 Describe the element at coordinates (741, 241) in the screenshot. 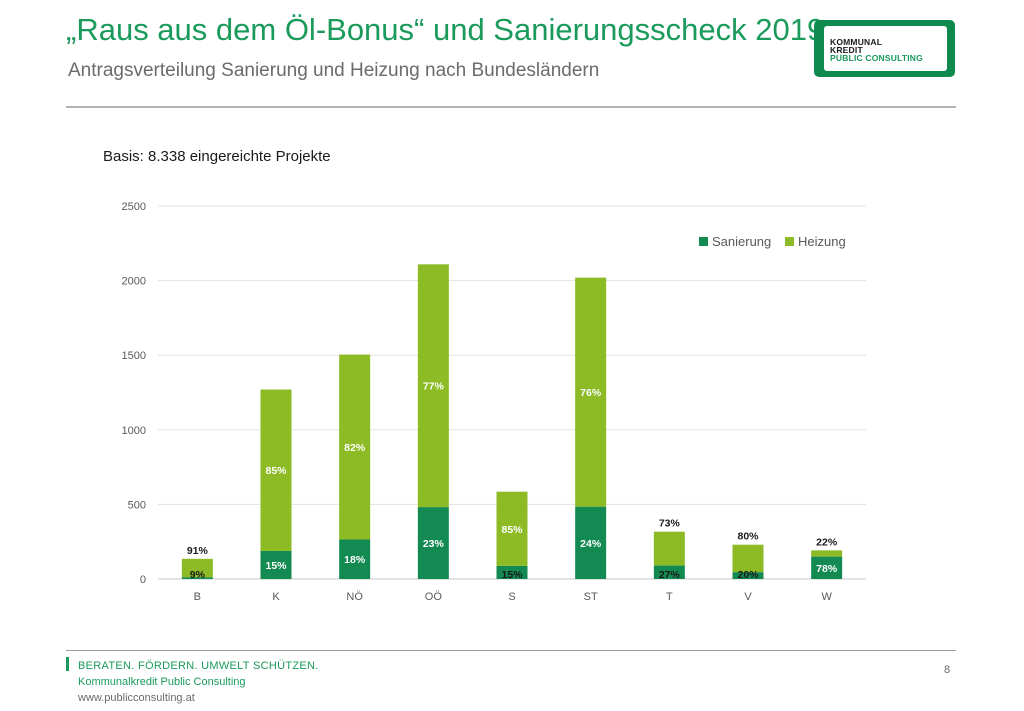

I see `legend-label: Sanierung` at that location.